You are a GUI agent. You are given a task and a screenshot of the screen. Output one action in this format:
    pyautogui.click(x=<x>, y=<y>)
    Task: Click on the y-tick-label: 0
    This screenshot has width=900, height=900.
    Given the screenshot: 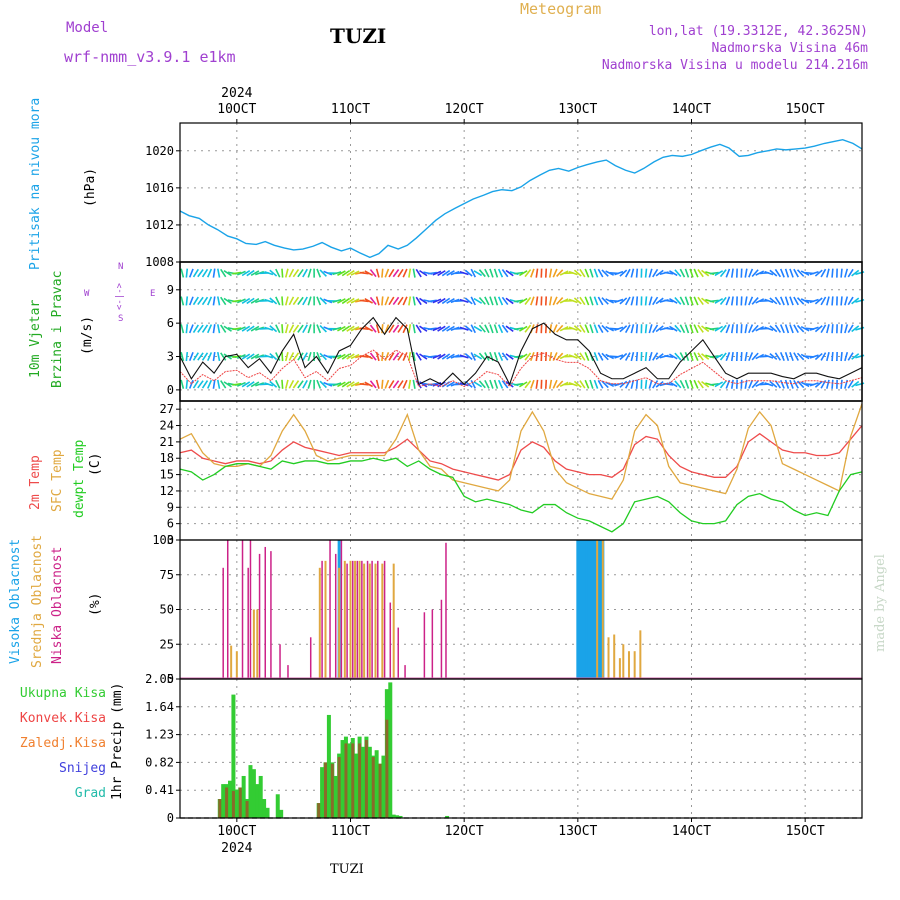 What is the action you would take?
    pyautogui.click(x=170, y=818)
    